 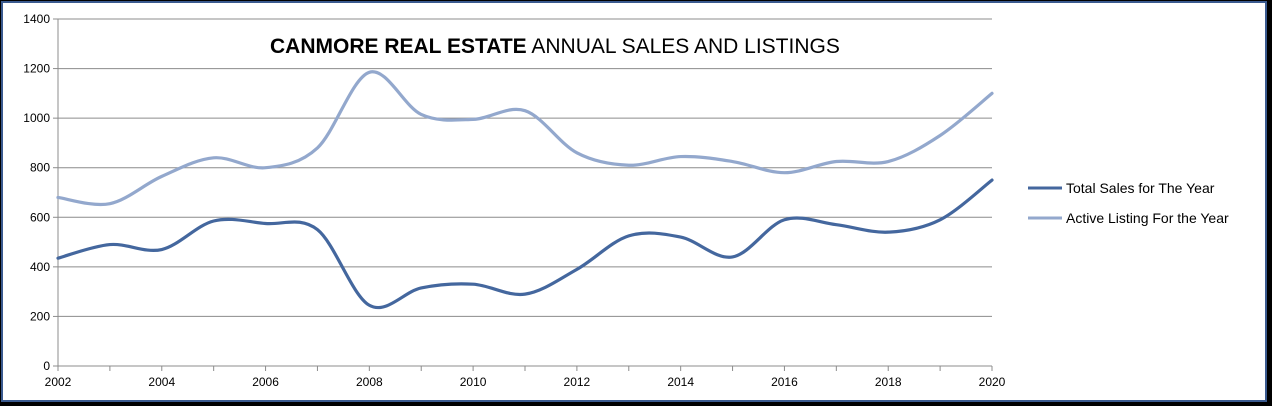 What do you see at coordinates (40, 217) in the screenshot?
I see `y-tick-label: 600` at bounding box center [40, 217].